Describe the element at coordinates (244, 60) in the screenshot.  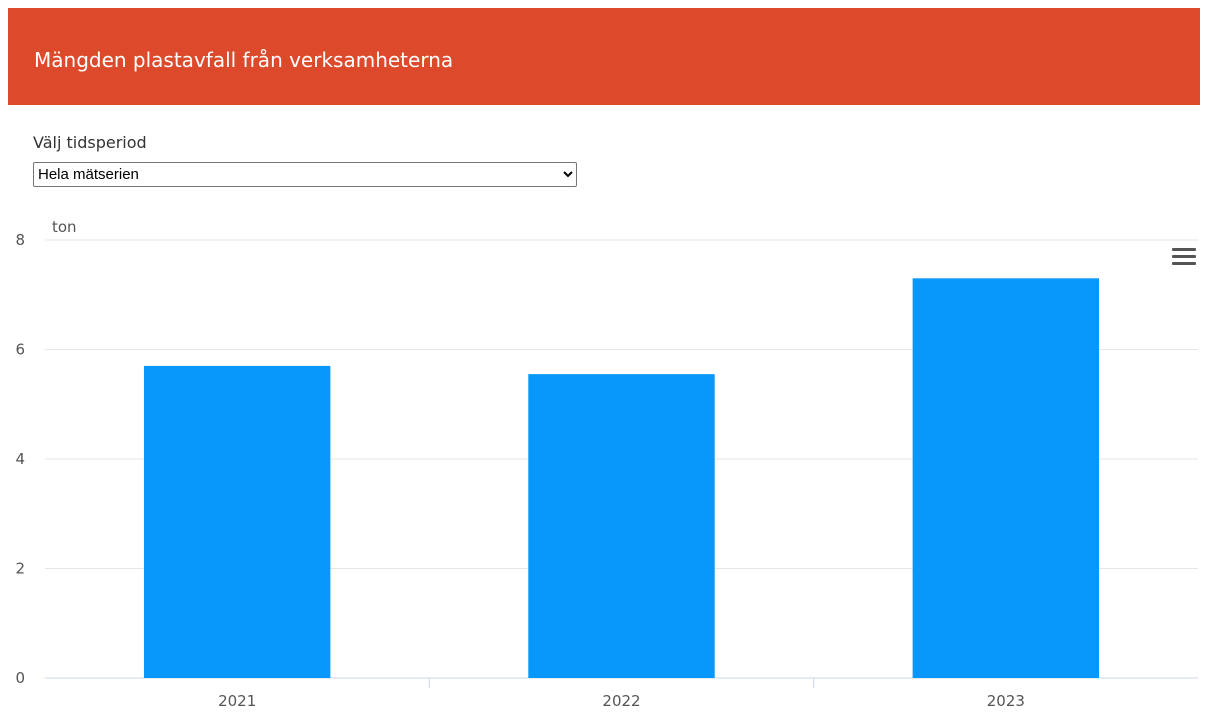
I see `page-title: Mängden plastavfall från verksamheterna` at that location.